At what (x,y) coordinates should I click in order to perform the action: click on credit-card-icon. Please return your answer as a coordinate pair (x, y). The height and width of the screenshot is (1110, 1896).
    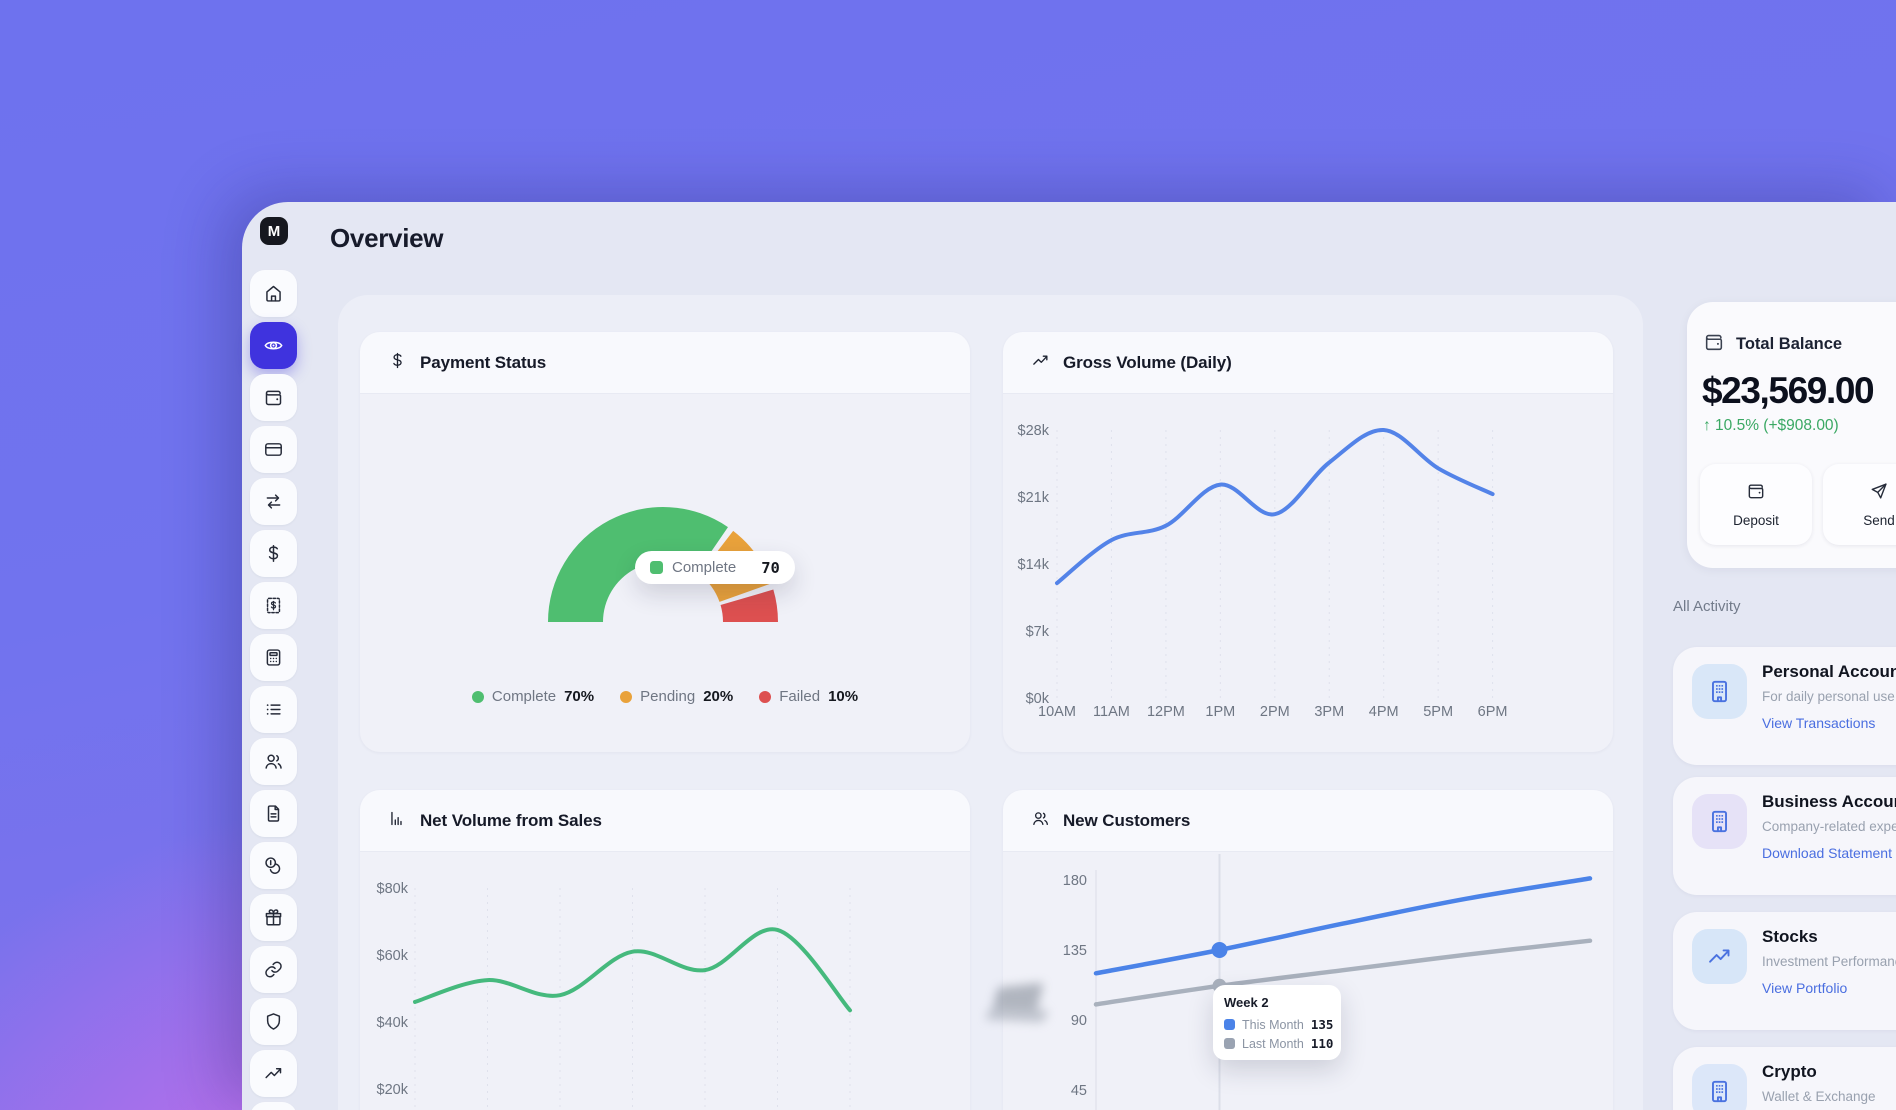
    Looking at the image, I should click on (273, 449).